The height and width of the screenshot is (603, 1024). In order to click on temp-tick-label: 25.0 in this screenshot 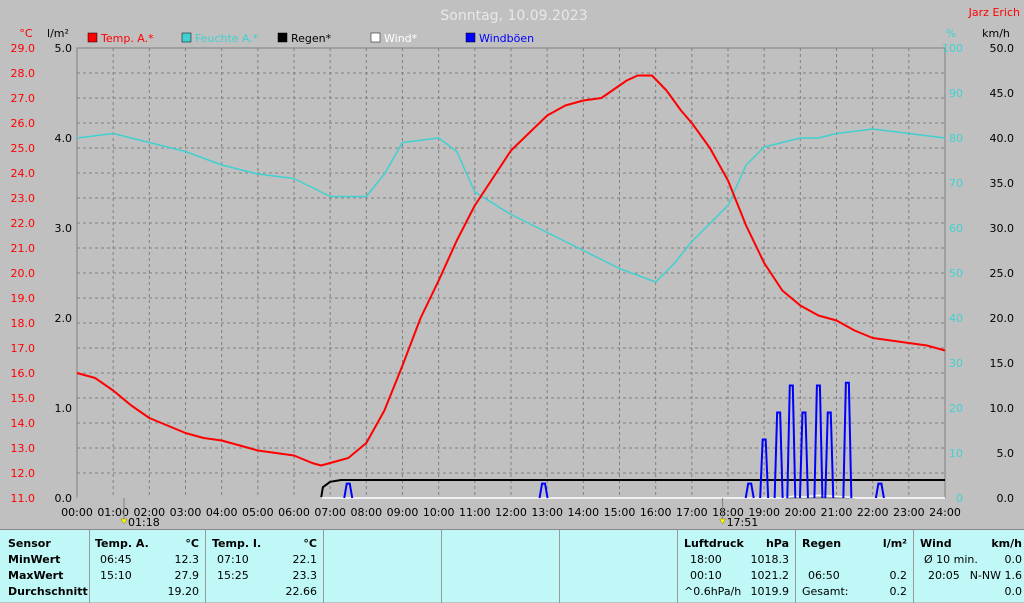, I will do `click(23, 148)`.